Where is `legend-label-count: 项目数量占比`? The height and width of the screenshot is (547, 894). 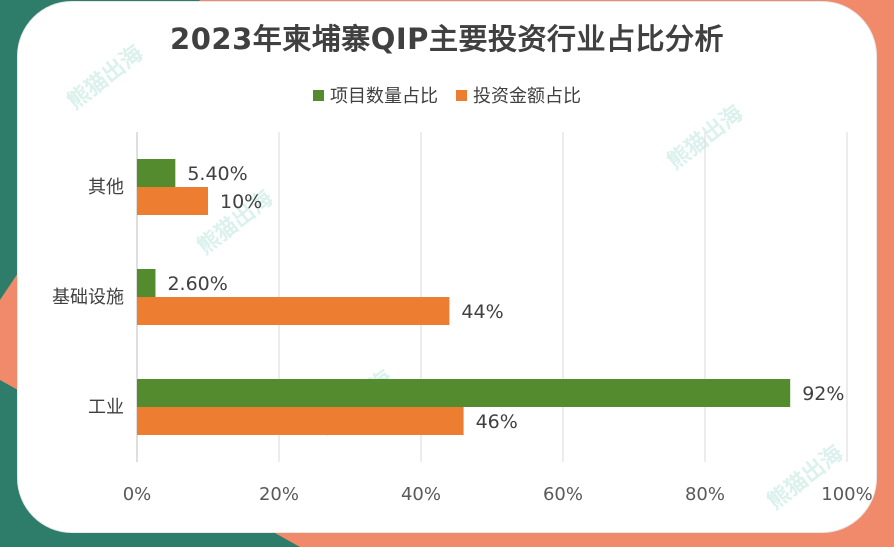 legend-label-count: 项目数量占比 is located at coordinates (384, 96).